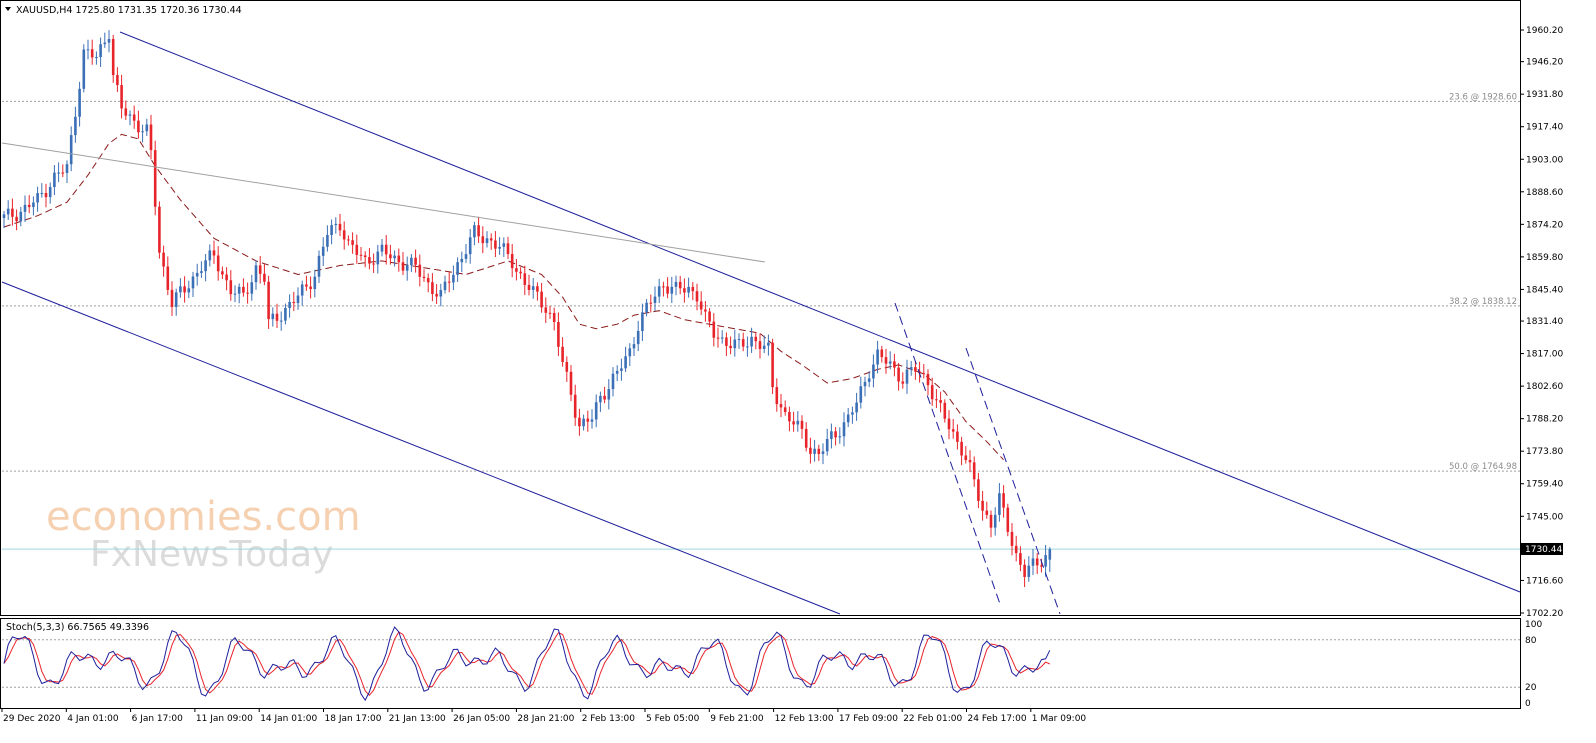  What do you see at coordinates (947, 453) in the screenshot?
I see `short-channel-left` at bounding box center [947, 453].